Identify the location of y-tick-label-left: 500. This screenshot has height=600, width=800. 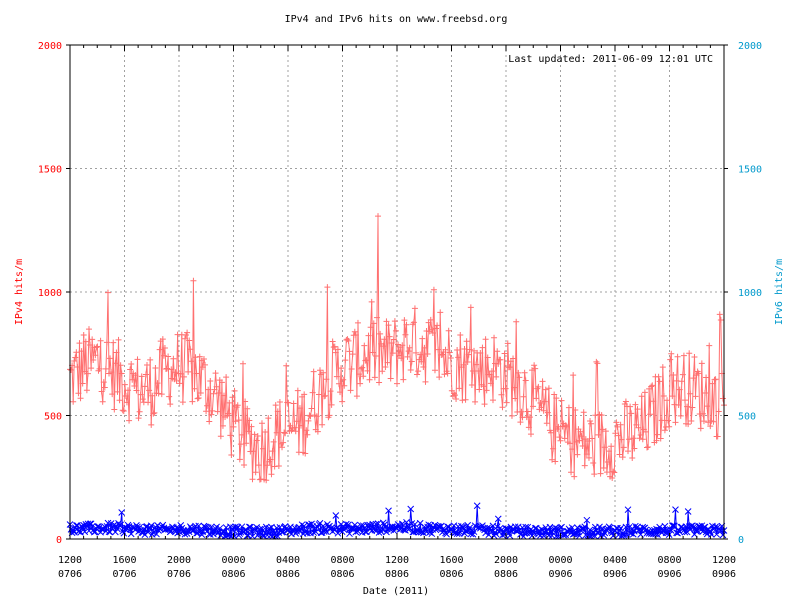
(53, 417).